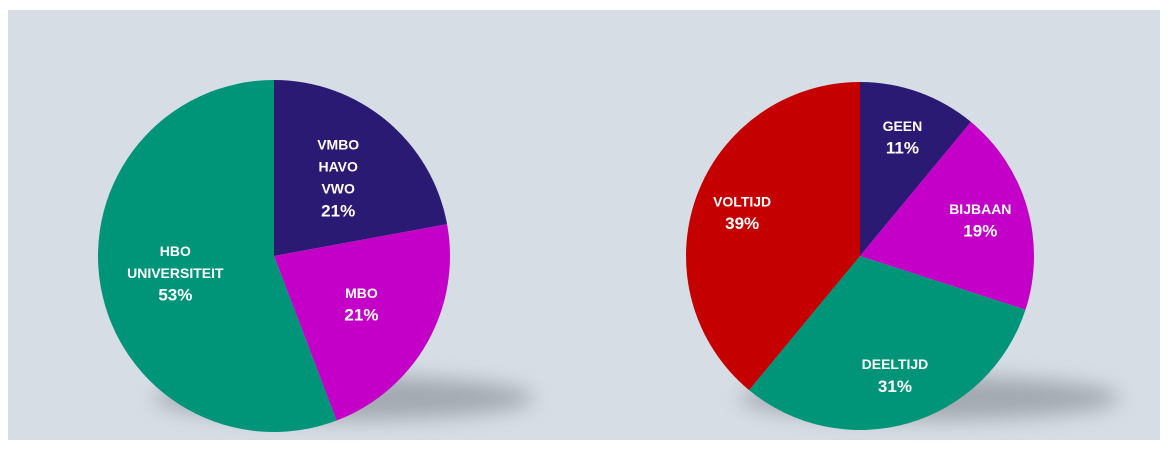 The height and width of the screenshot is (456, 1168). I want to click on value-label: 31%, so click(895, 386).